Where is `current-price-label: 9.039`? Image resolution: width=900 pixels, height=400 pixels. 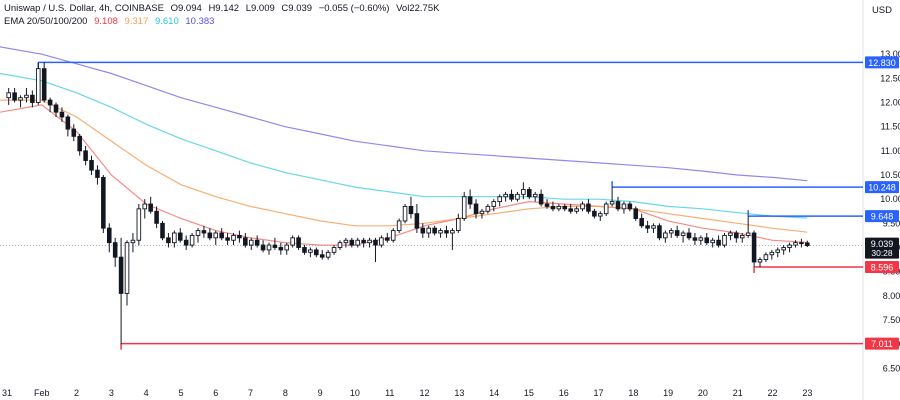 current-price-label: 9.039 is located at coordinates (882, 244).